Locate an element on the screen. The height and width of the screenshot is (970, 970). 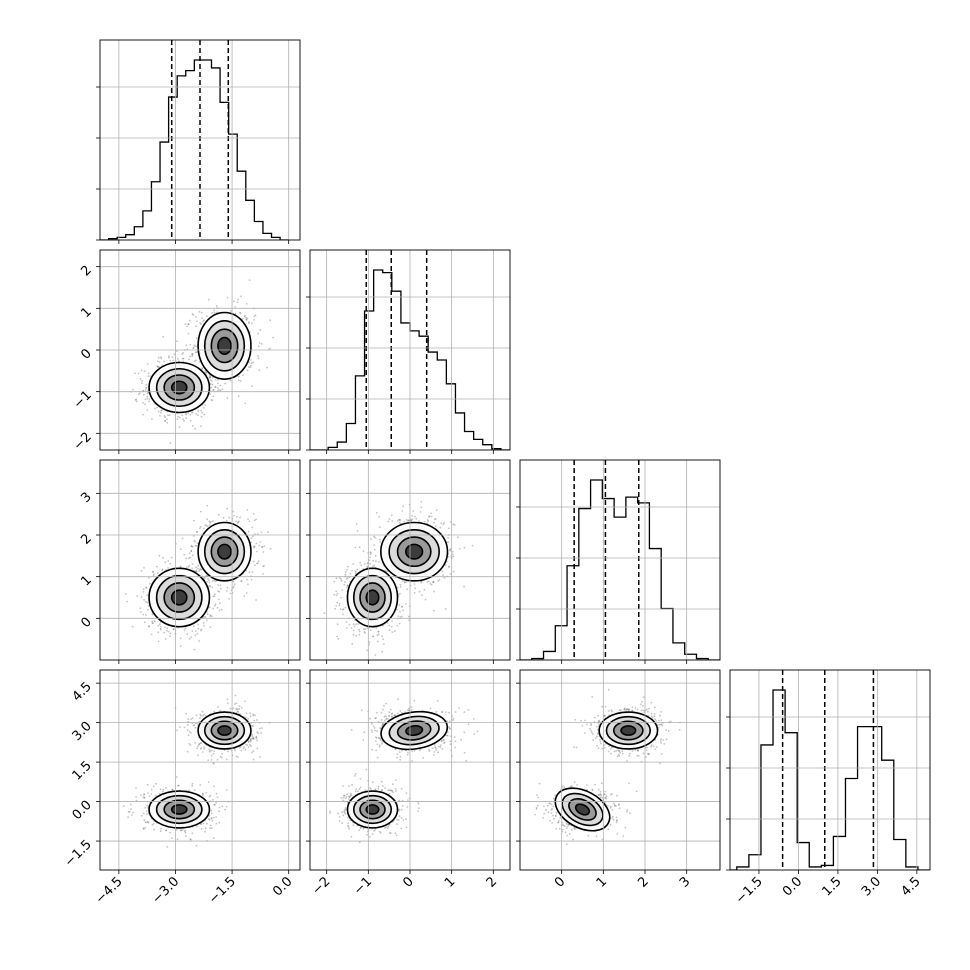
panel-frame is located at coordinates (620, 560).